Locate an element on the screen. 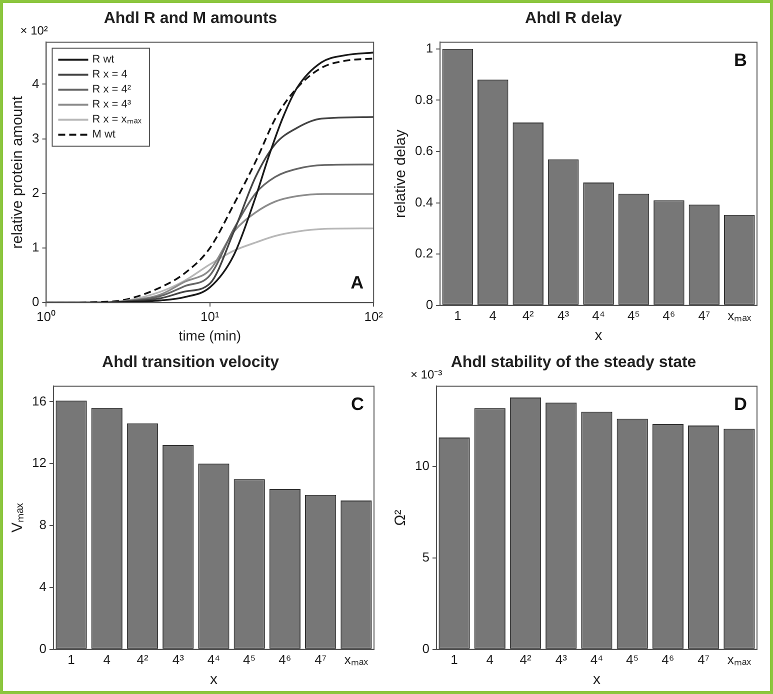 The image size is (773, 694). legend-label: R x = 4² is located at coordinates (112, 90).